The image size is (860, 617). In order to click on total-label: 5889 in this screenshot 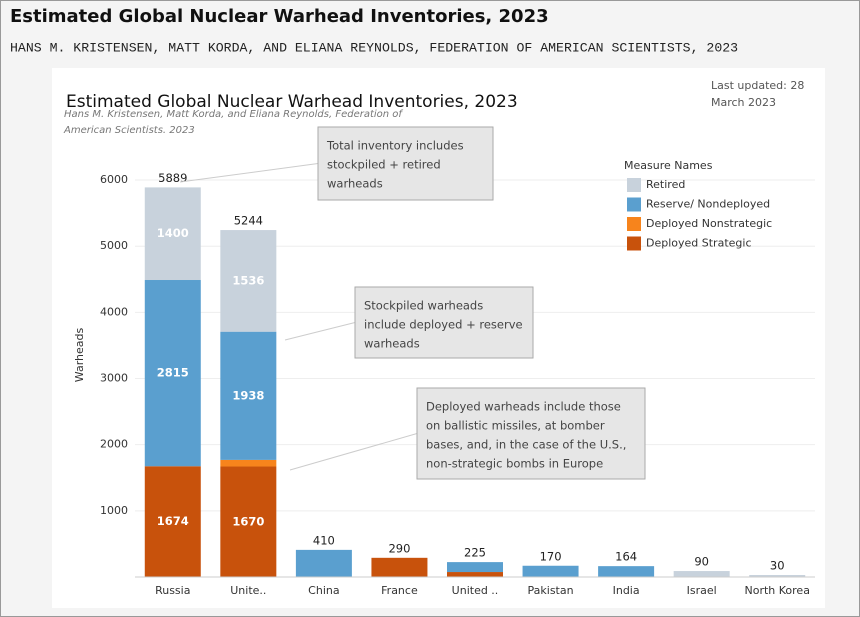, I will do `click(172, 178)`.